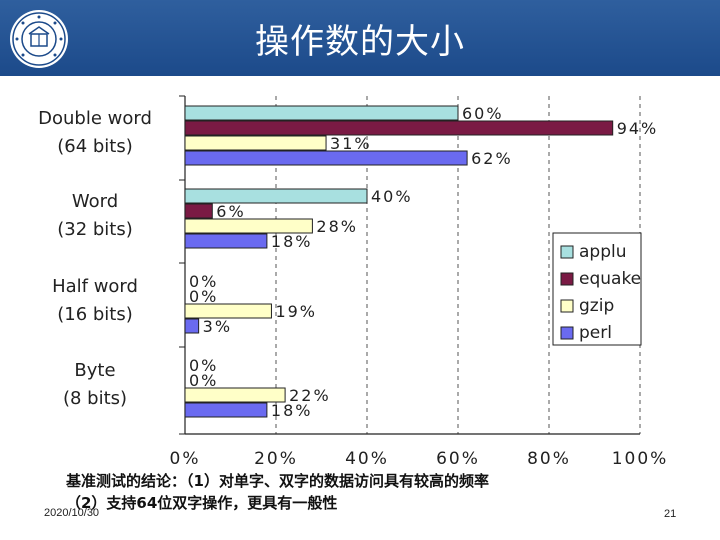  Describe the element at coordinates (567, 252) in the screenshot. I see `legend-swatch-applu` at that location.